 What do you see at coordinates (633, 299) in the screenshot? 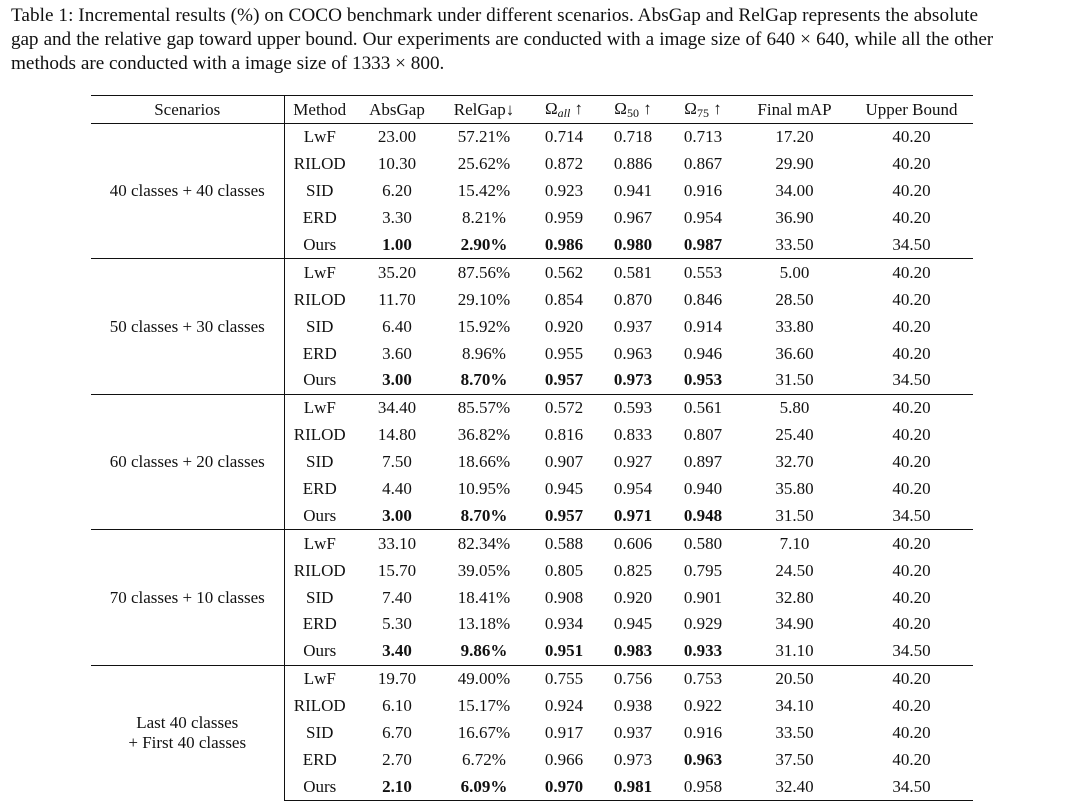
I see `omega-50-cell: 0.870` at bounding box center [633, 299].